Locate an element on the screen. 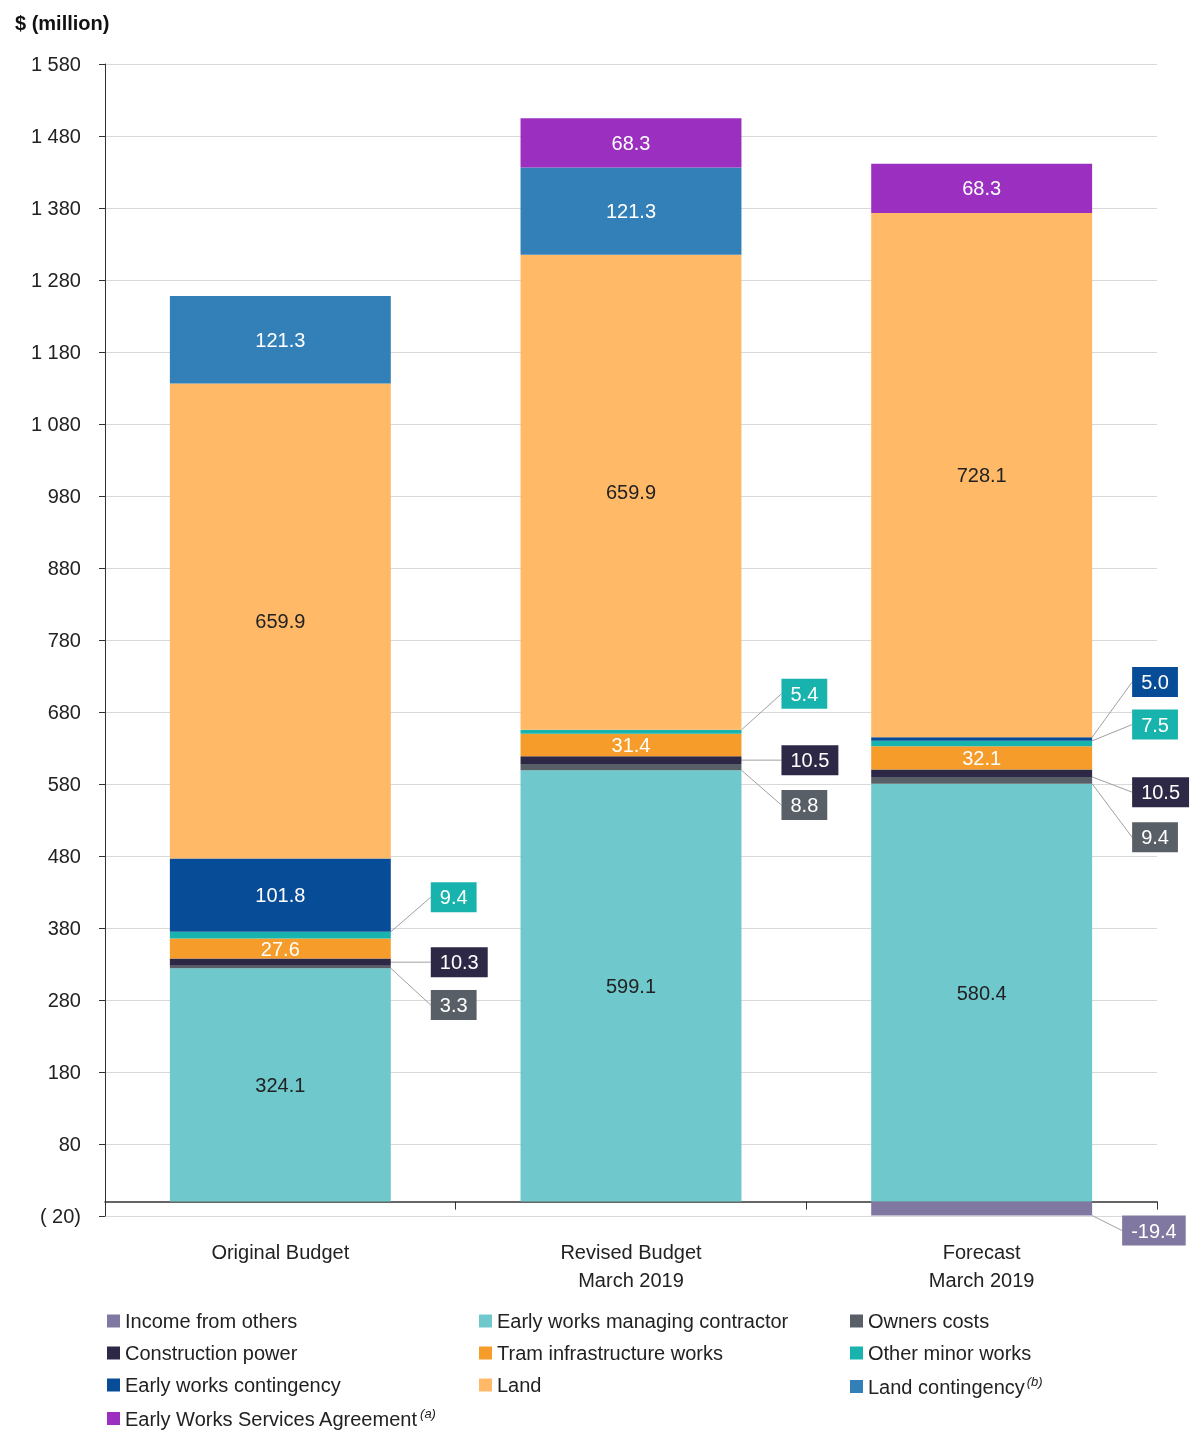 The image size is (1204, 1453). legend-label: Early works managing contractor is located at coordinates (643, 1321).